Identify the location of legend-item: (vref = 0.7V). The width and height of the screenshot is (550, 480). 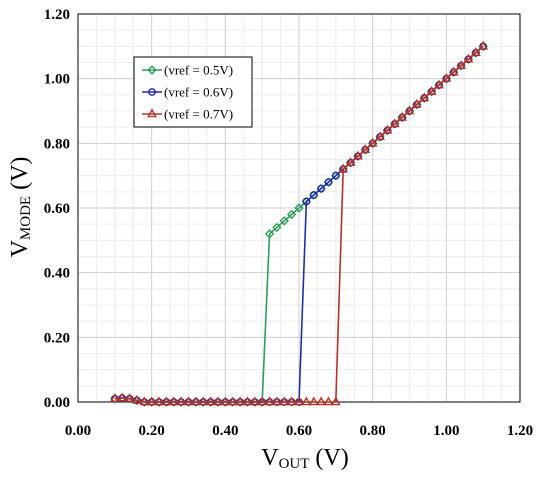
(187, 114).